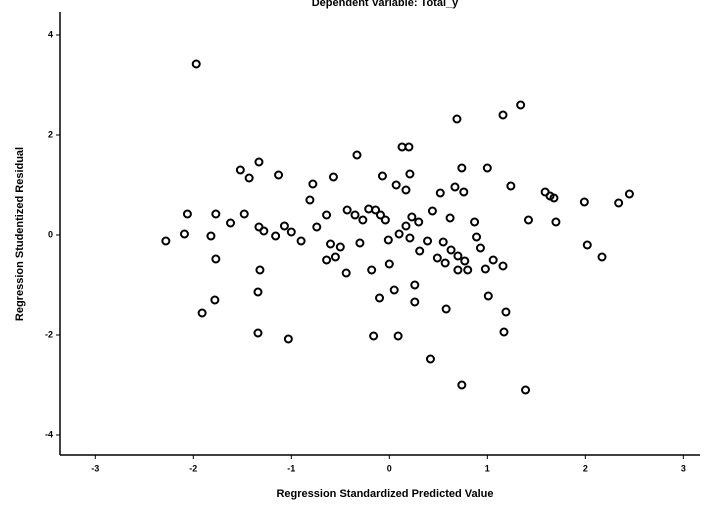  Describe the element at coordinates (487, 468) in the screenshot. I see `x-tick-label: 1` at that location.